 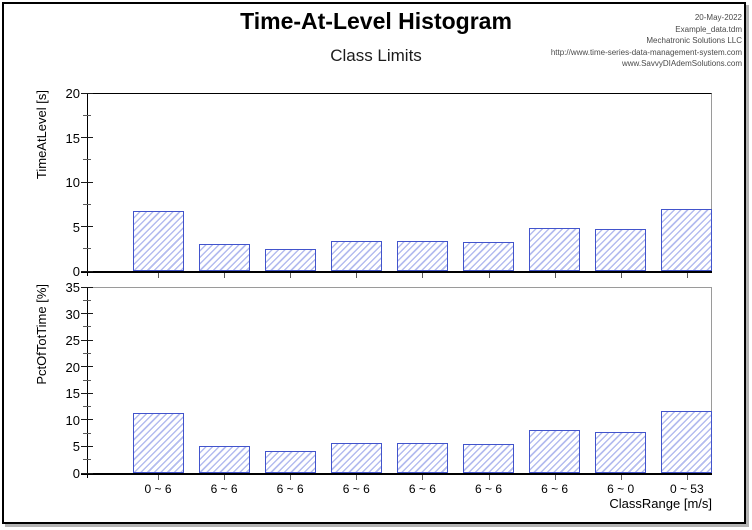 What do you see at coordinates (708, 29) in the screenshot?
I see `info-filename: Example_data.tdm` at bounding box center [708, 29].